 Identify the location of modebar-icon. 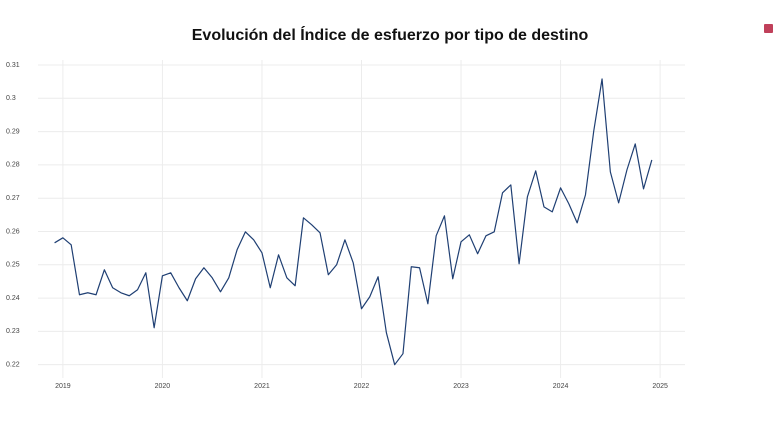
(768, 28).